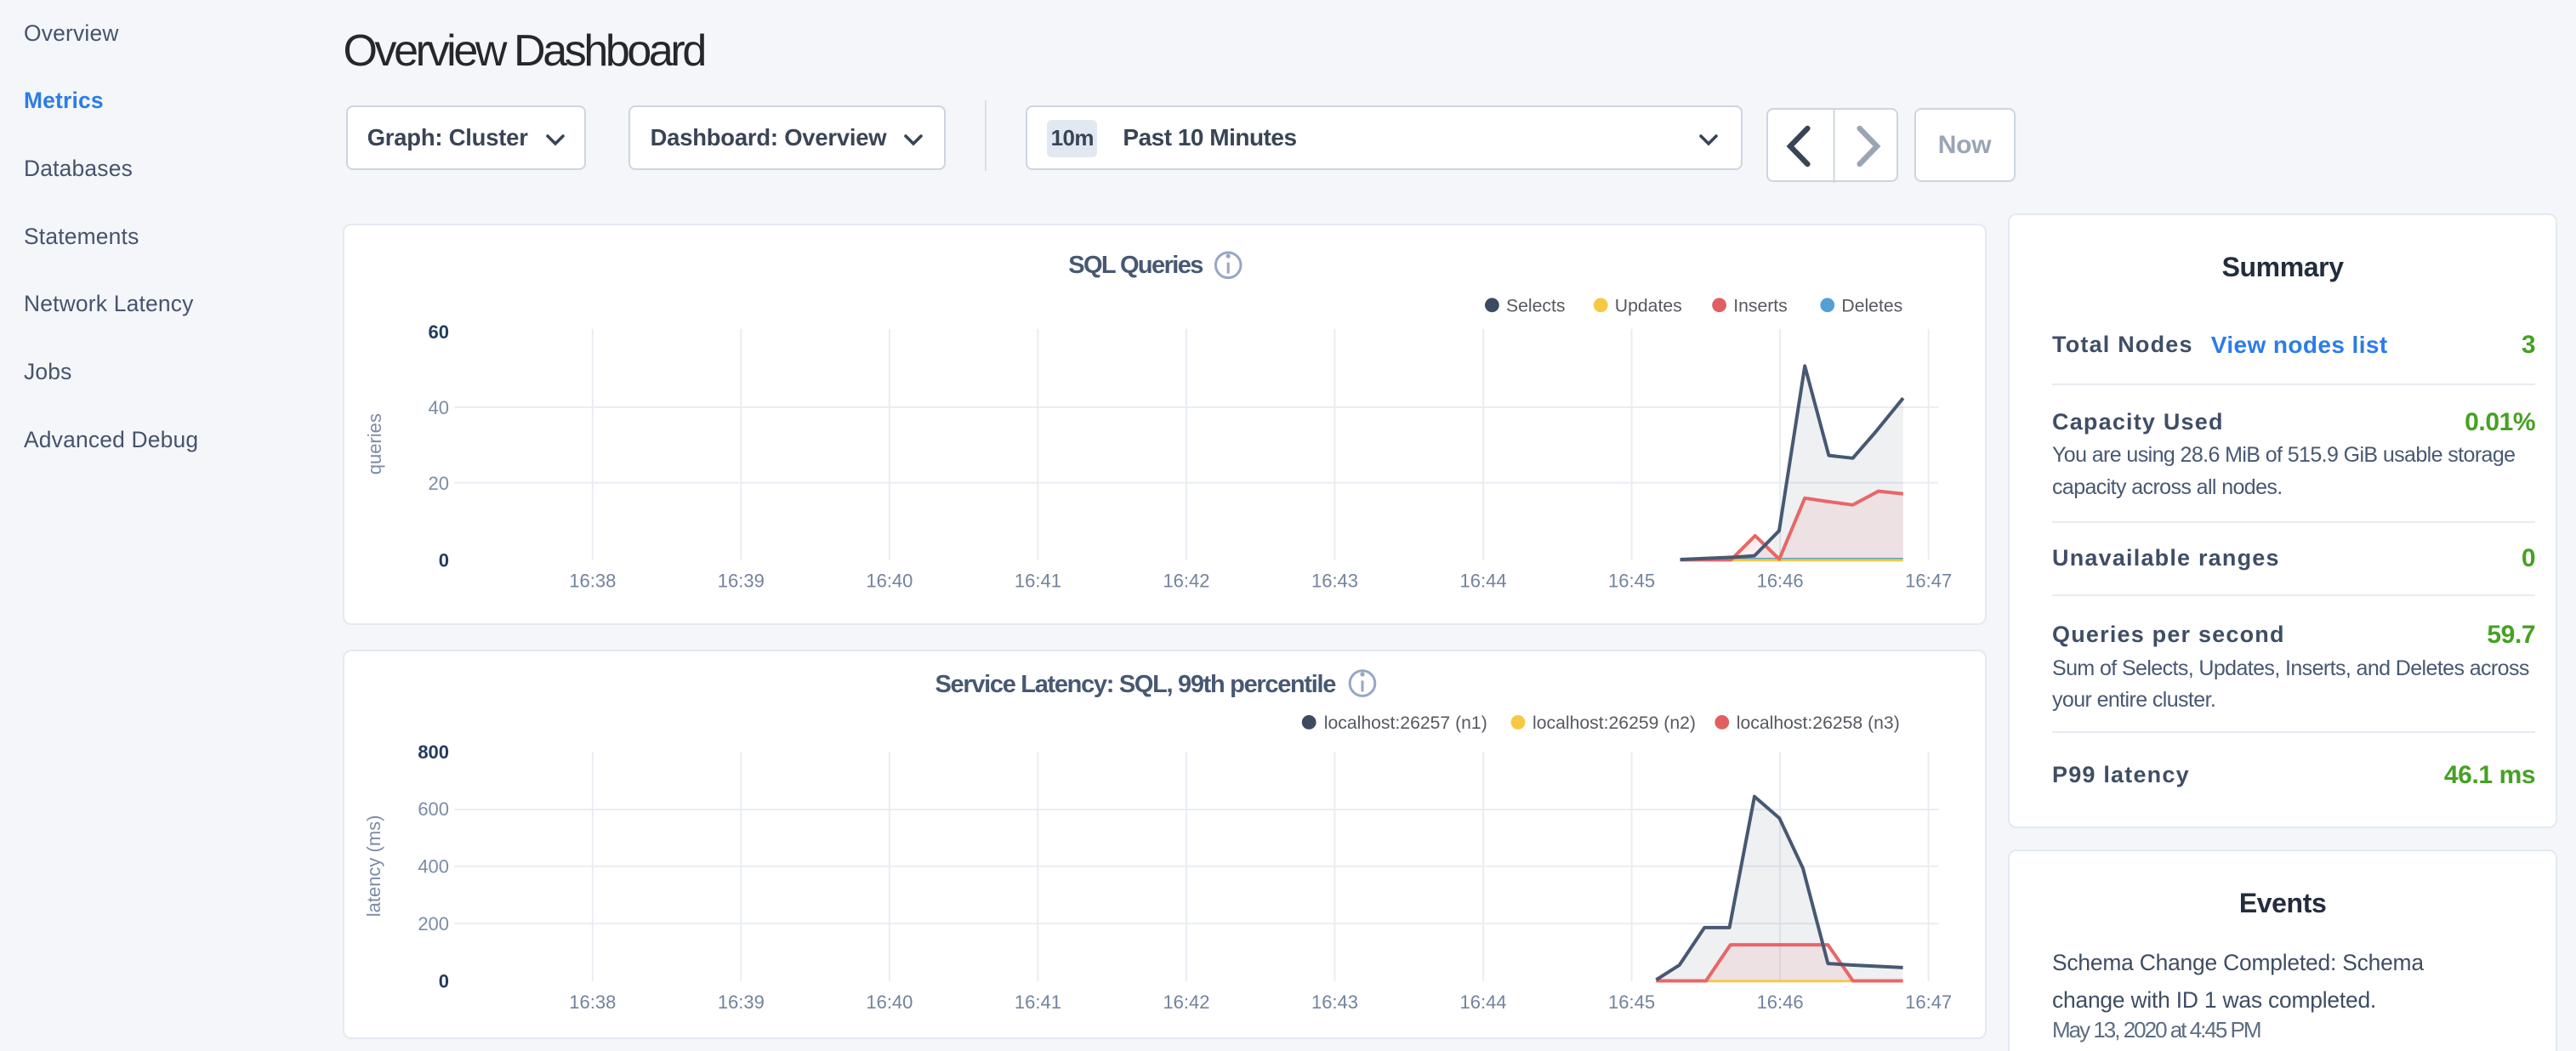 The height and width of the screenshot is (1051, 2576). Describe the element at coordinates (433, 924) in the screenshot. I see `svg-text: 200` at that location.